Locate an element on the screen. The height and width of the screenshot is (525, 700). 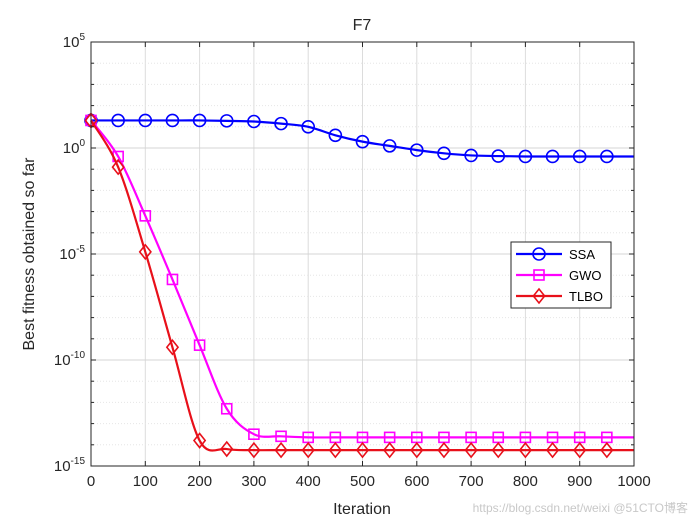
series-line-ssa is located at coordinates (362, 138).